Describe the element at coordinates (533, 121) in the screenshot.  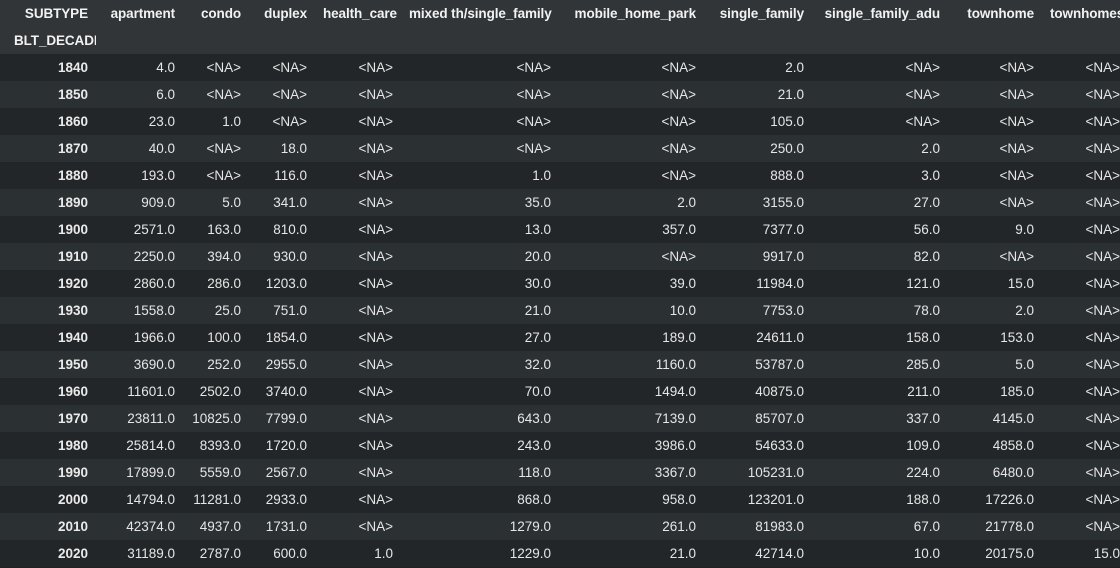
I see `cell-mixed-th-single-family: <NA>` at that location.